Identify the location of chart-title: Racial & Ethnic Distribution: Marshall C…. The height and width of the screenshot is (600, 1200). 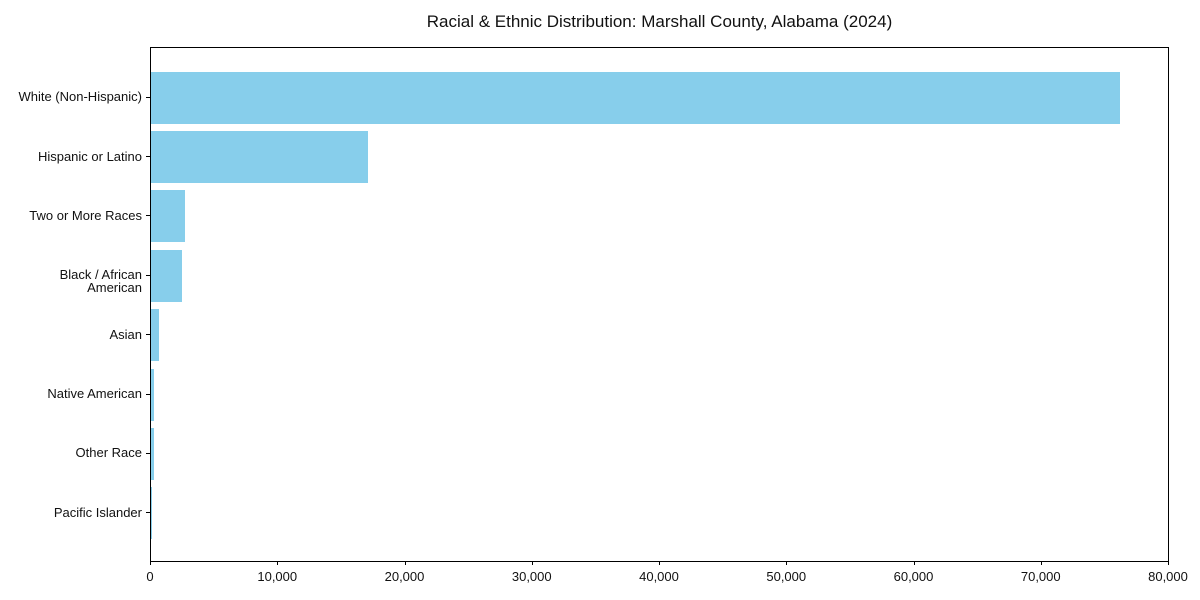
(659, 21).